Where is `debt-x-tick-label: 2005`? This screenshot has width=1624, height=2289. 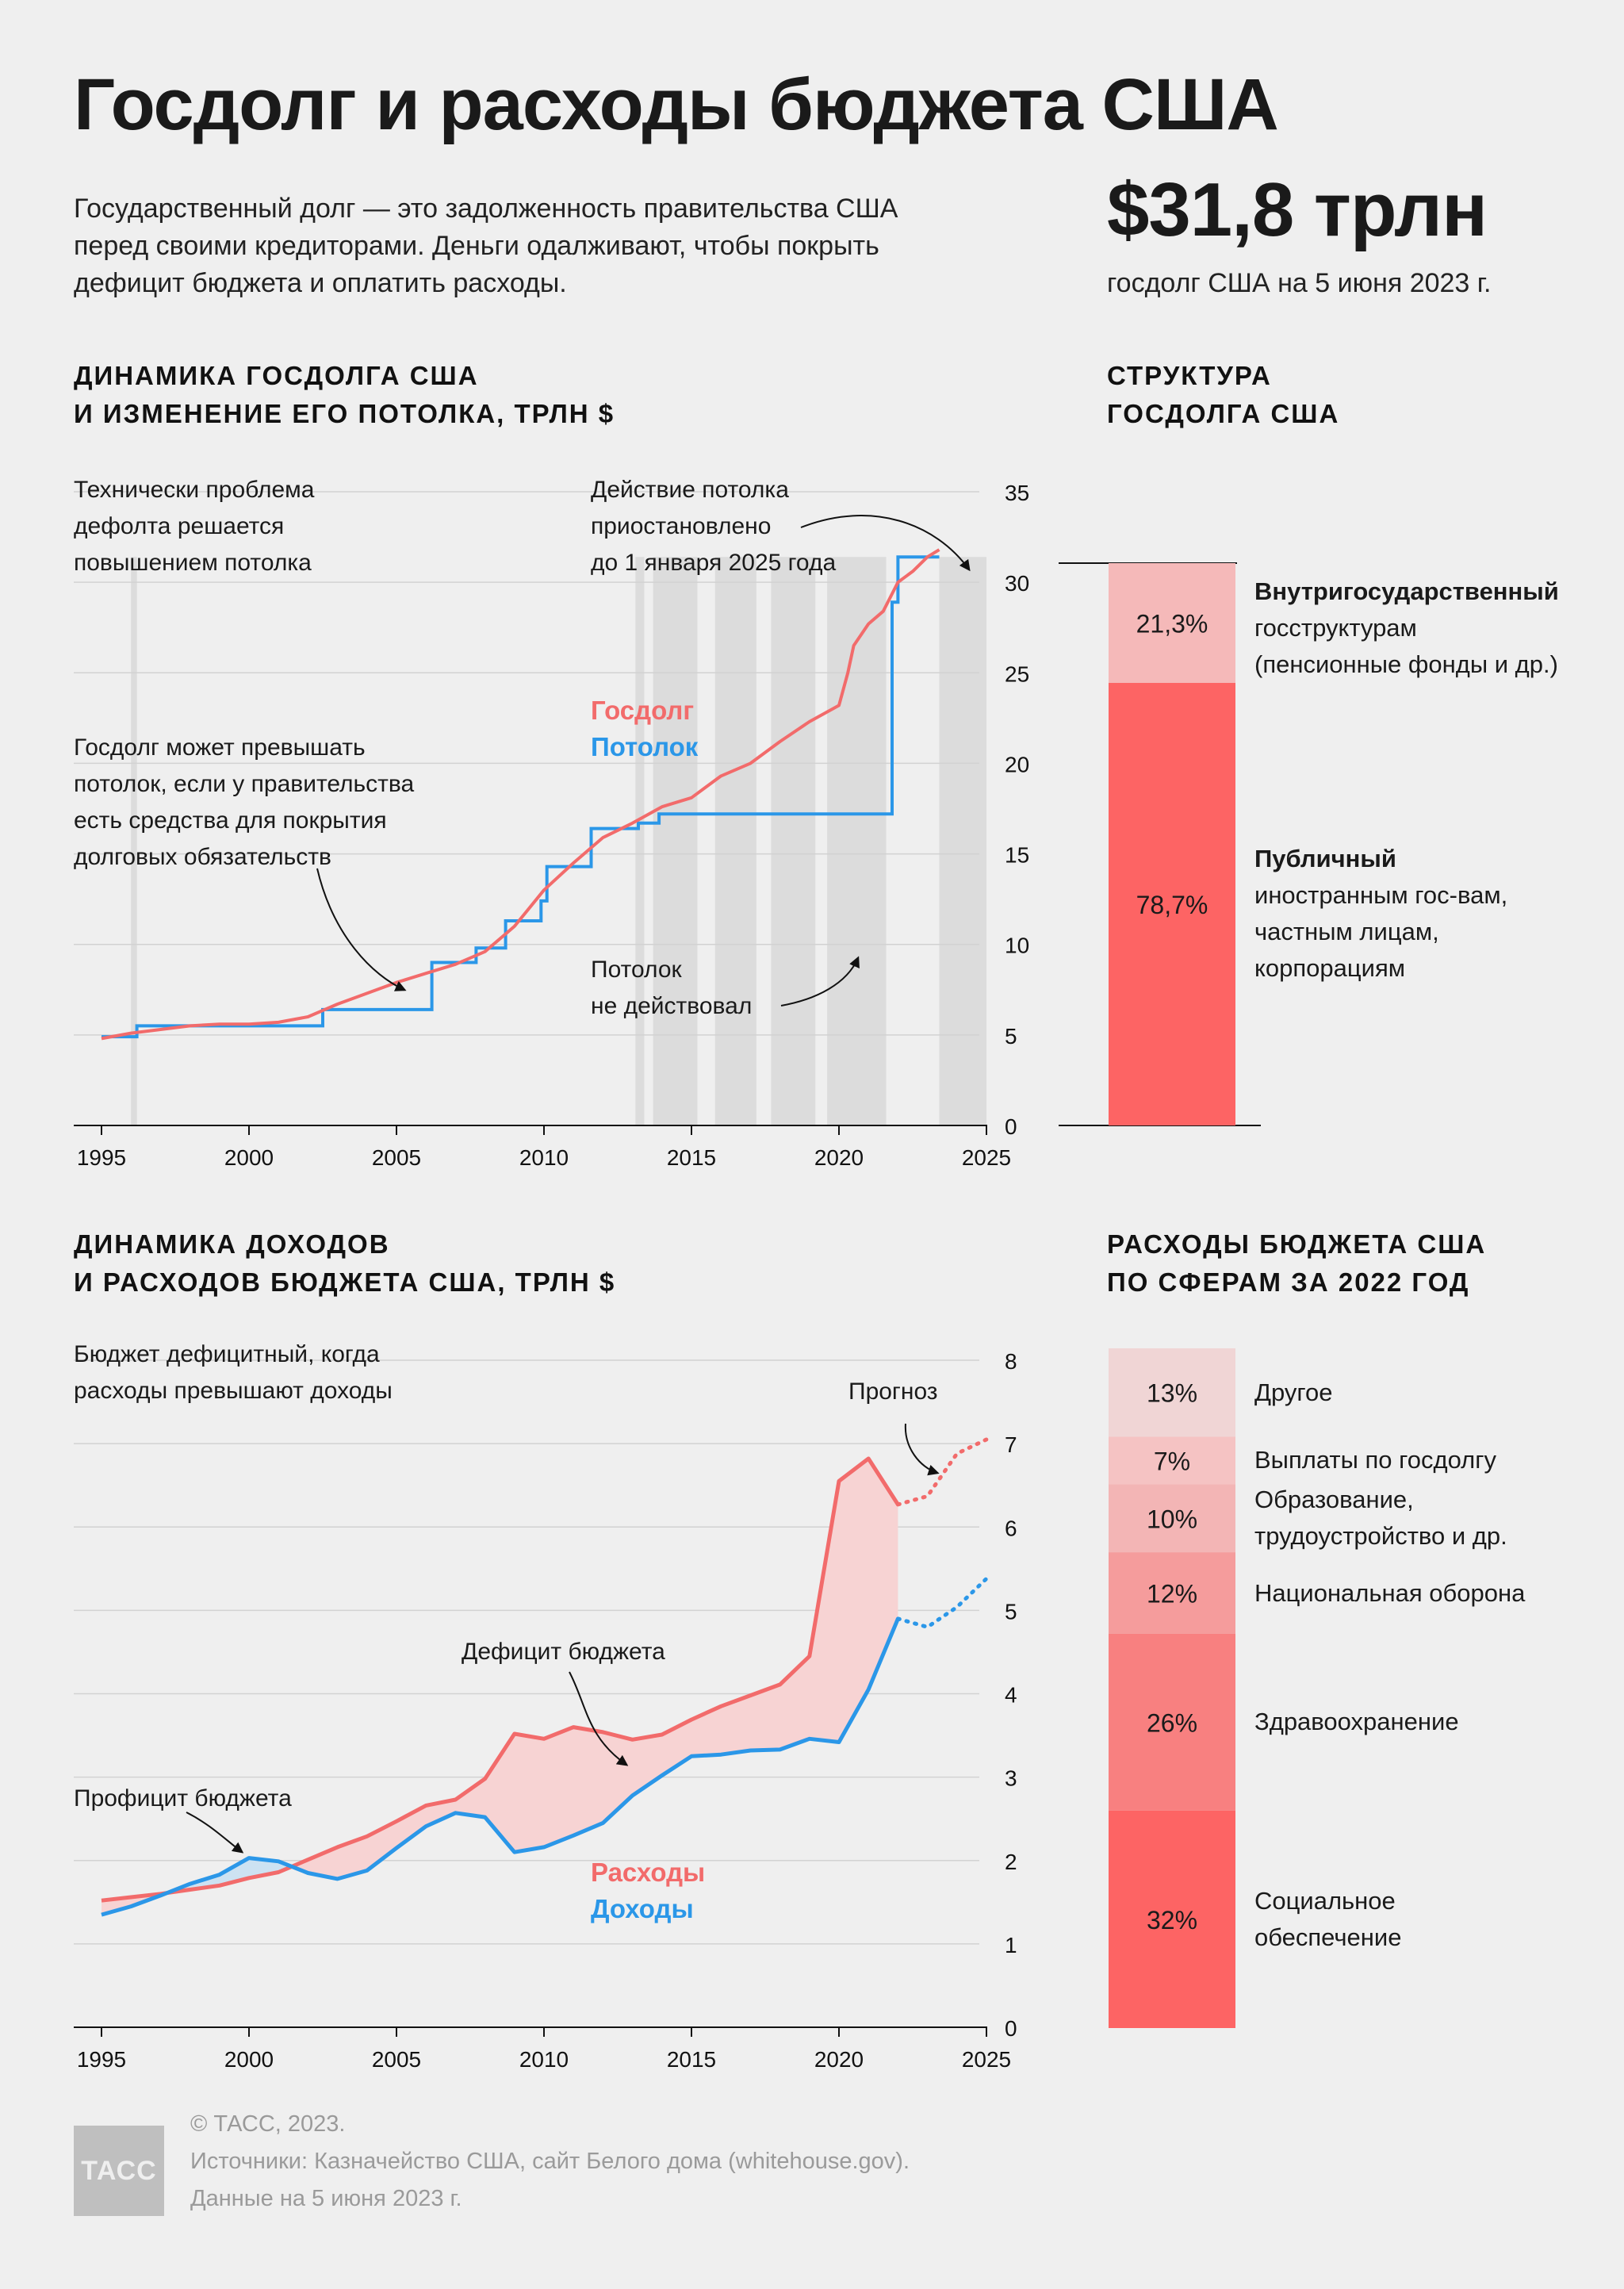 debt-x-tick-label: 2005 is located at coordinates (396, 1157).